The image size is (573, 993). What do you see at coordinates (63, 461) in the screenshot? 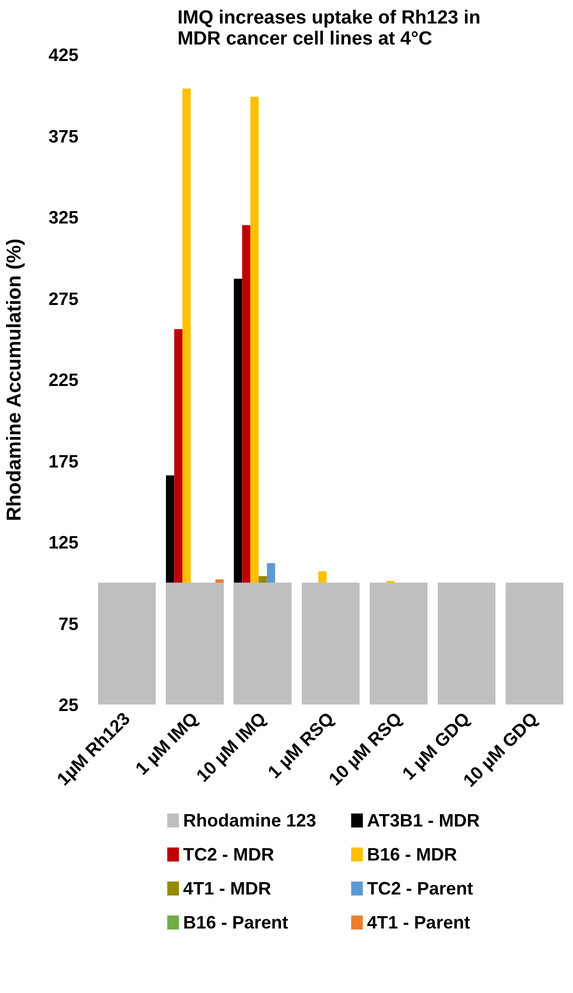
I see `y-tick-label: 175` at bounding box center [63, 461].